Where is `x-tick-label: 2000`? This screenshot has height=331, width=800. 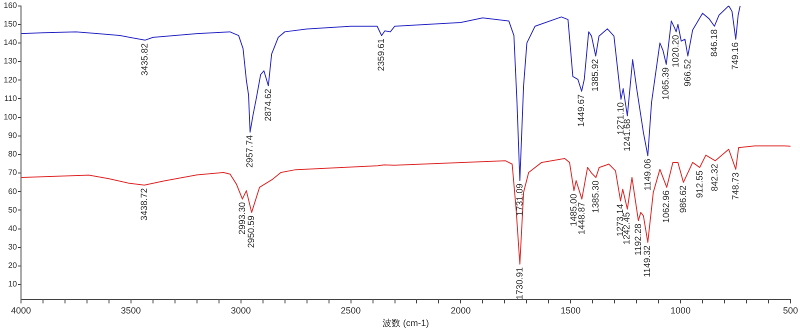 x-tick-label: 2000 is located at coordinates (460, 310).